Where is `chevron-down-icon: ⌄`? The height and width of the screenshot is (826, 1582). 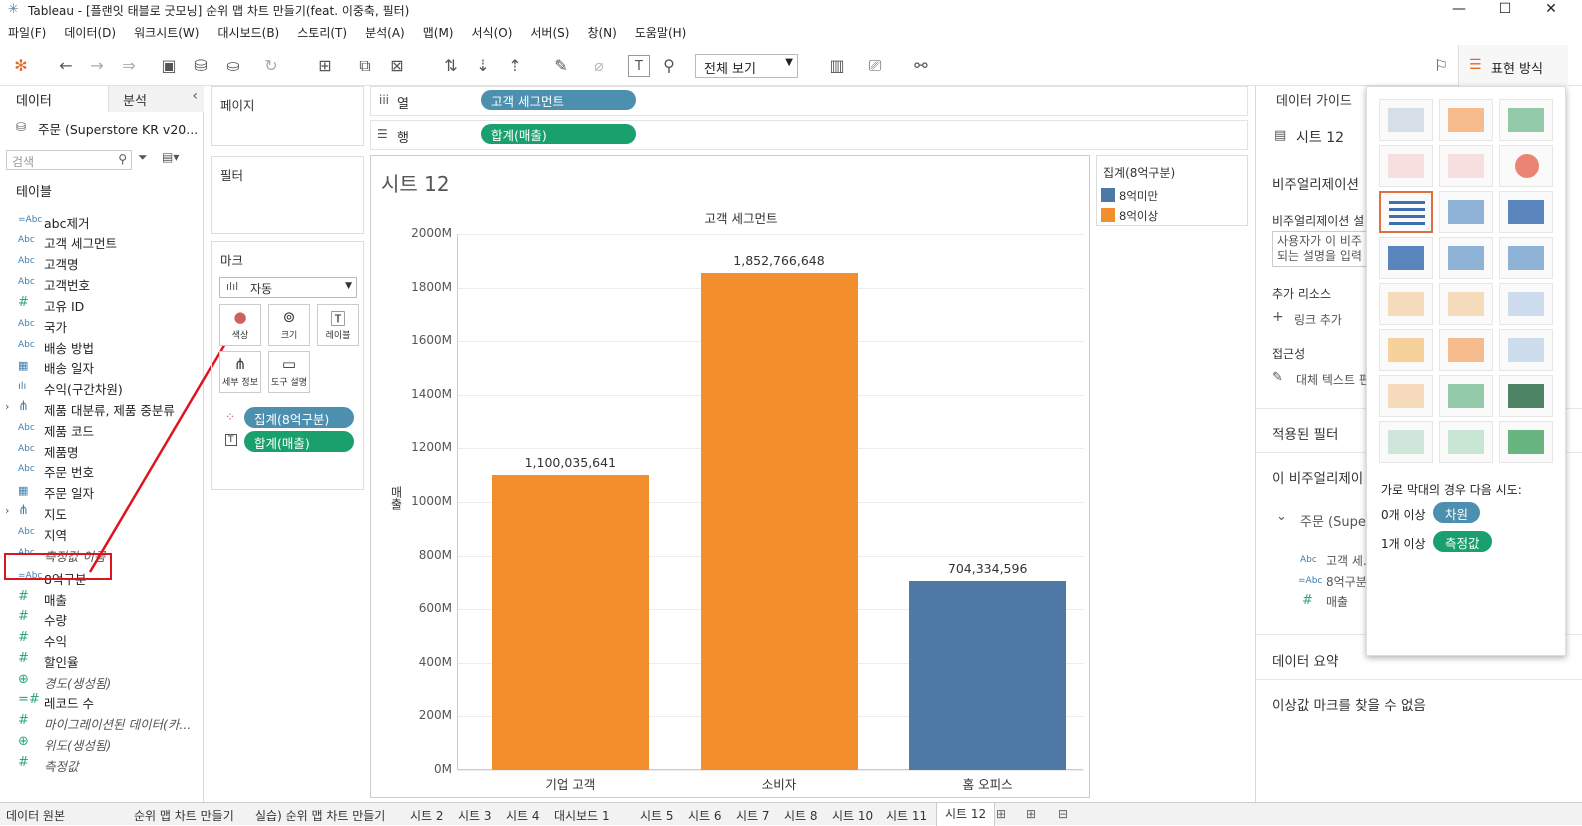
chevron-down-icon: ⌄ is located at coordinates (1281, 516).